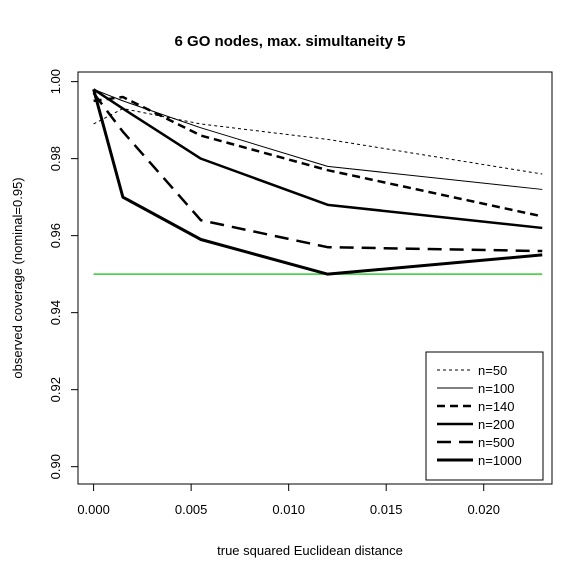 The image size is (578, 577). Describe the element at coordinates (496, 388) in the screenshot. I see `legend-label: n=100` at that location.